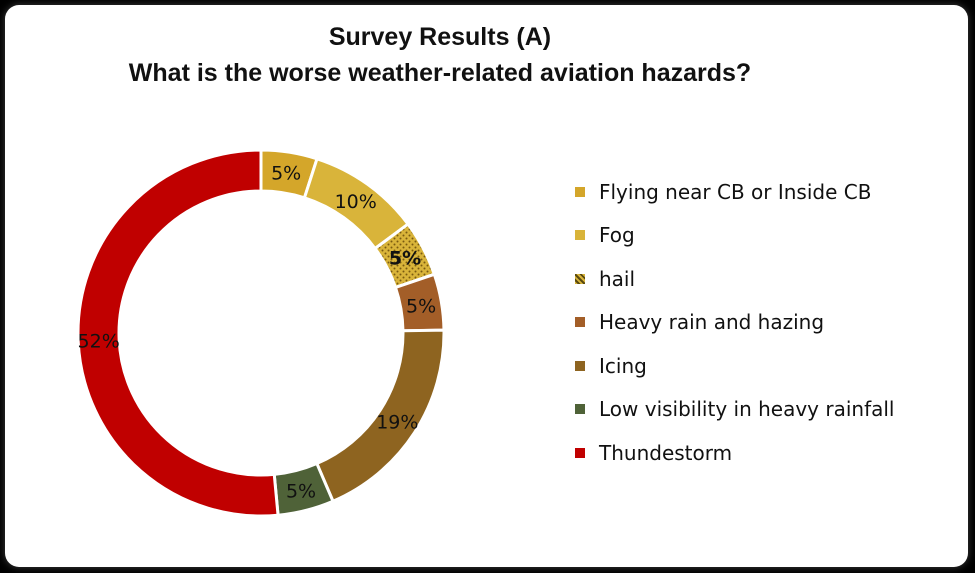 Image resolution: width=975 pixels, height=573 pixels. Describe the element at coordinates (440, 37) in the screenshot. I see `chart-title: Survey Results (A)` at that location.